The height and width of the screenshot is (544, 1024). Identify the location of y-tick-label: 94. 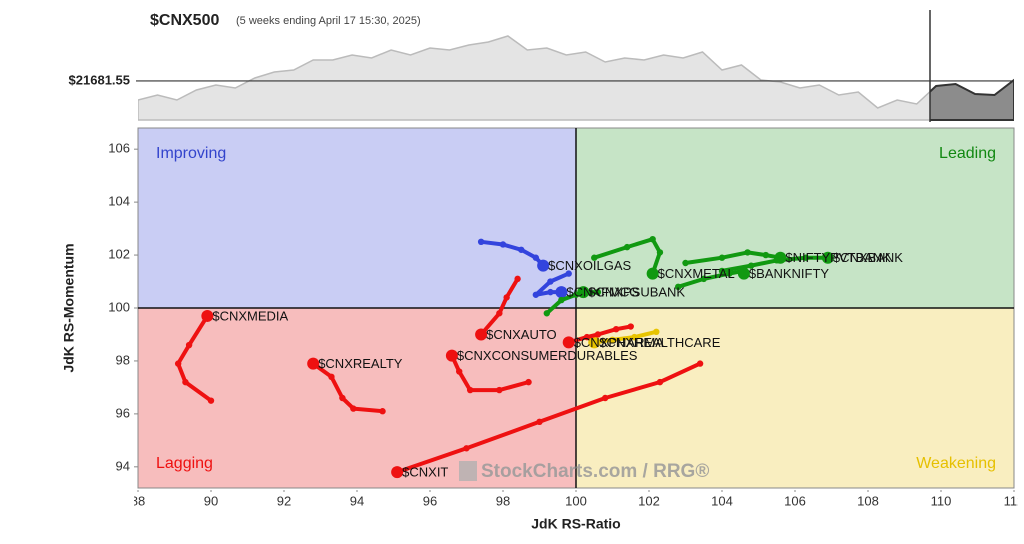
(123, 465).